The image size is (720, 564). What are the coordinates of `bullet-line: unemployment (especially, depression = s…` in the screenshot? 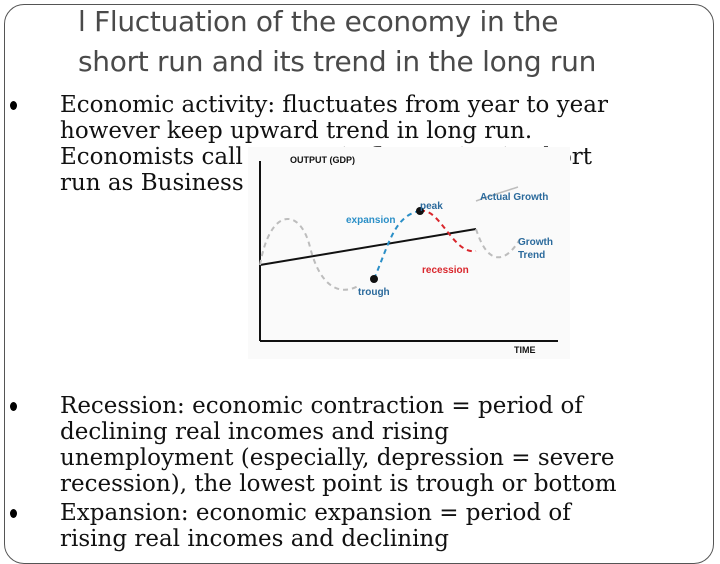 It's located at (337, 458).